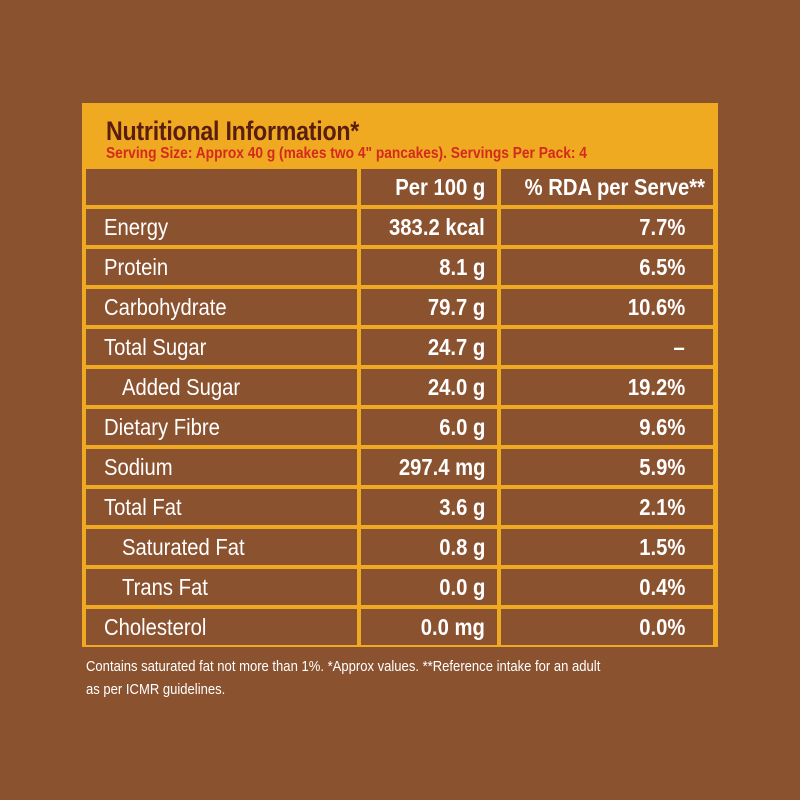 This screenshot has height=800, width=800. What do you see at coordinates (221, 467) in the screenshot?
I see `row-label: Sodium` at bounding box center [221, 467].